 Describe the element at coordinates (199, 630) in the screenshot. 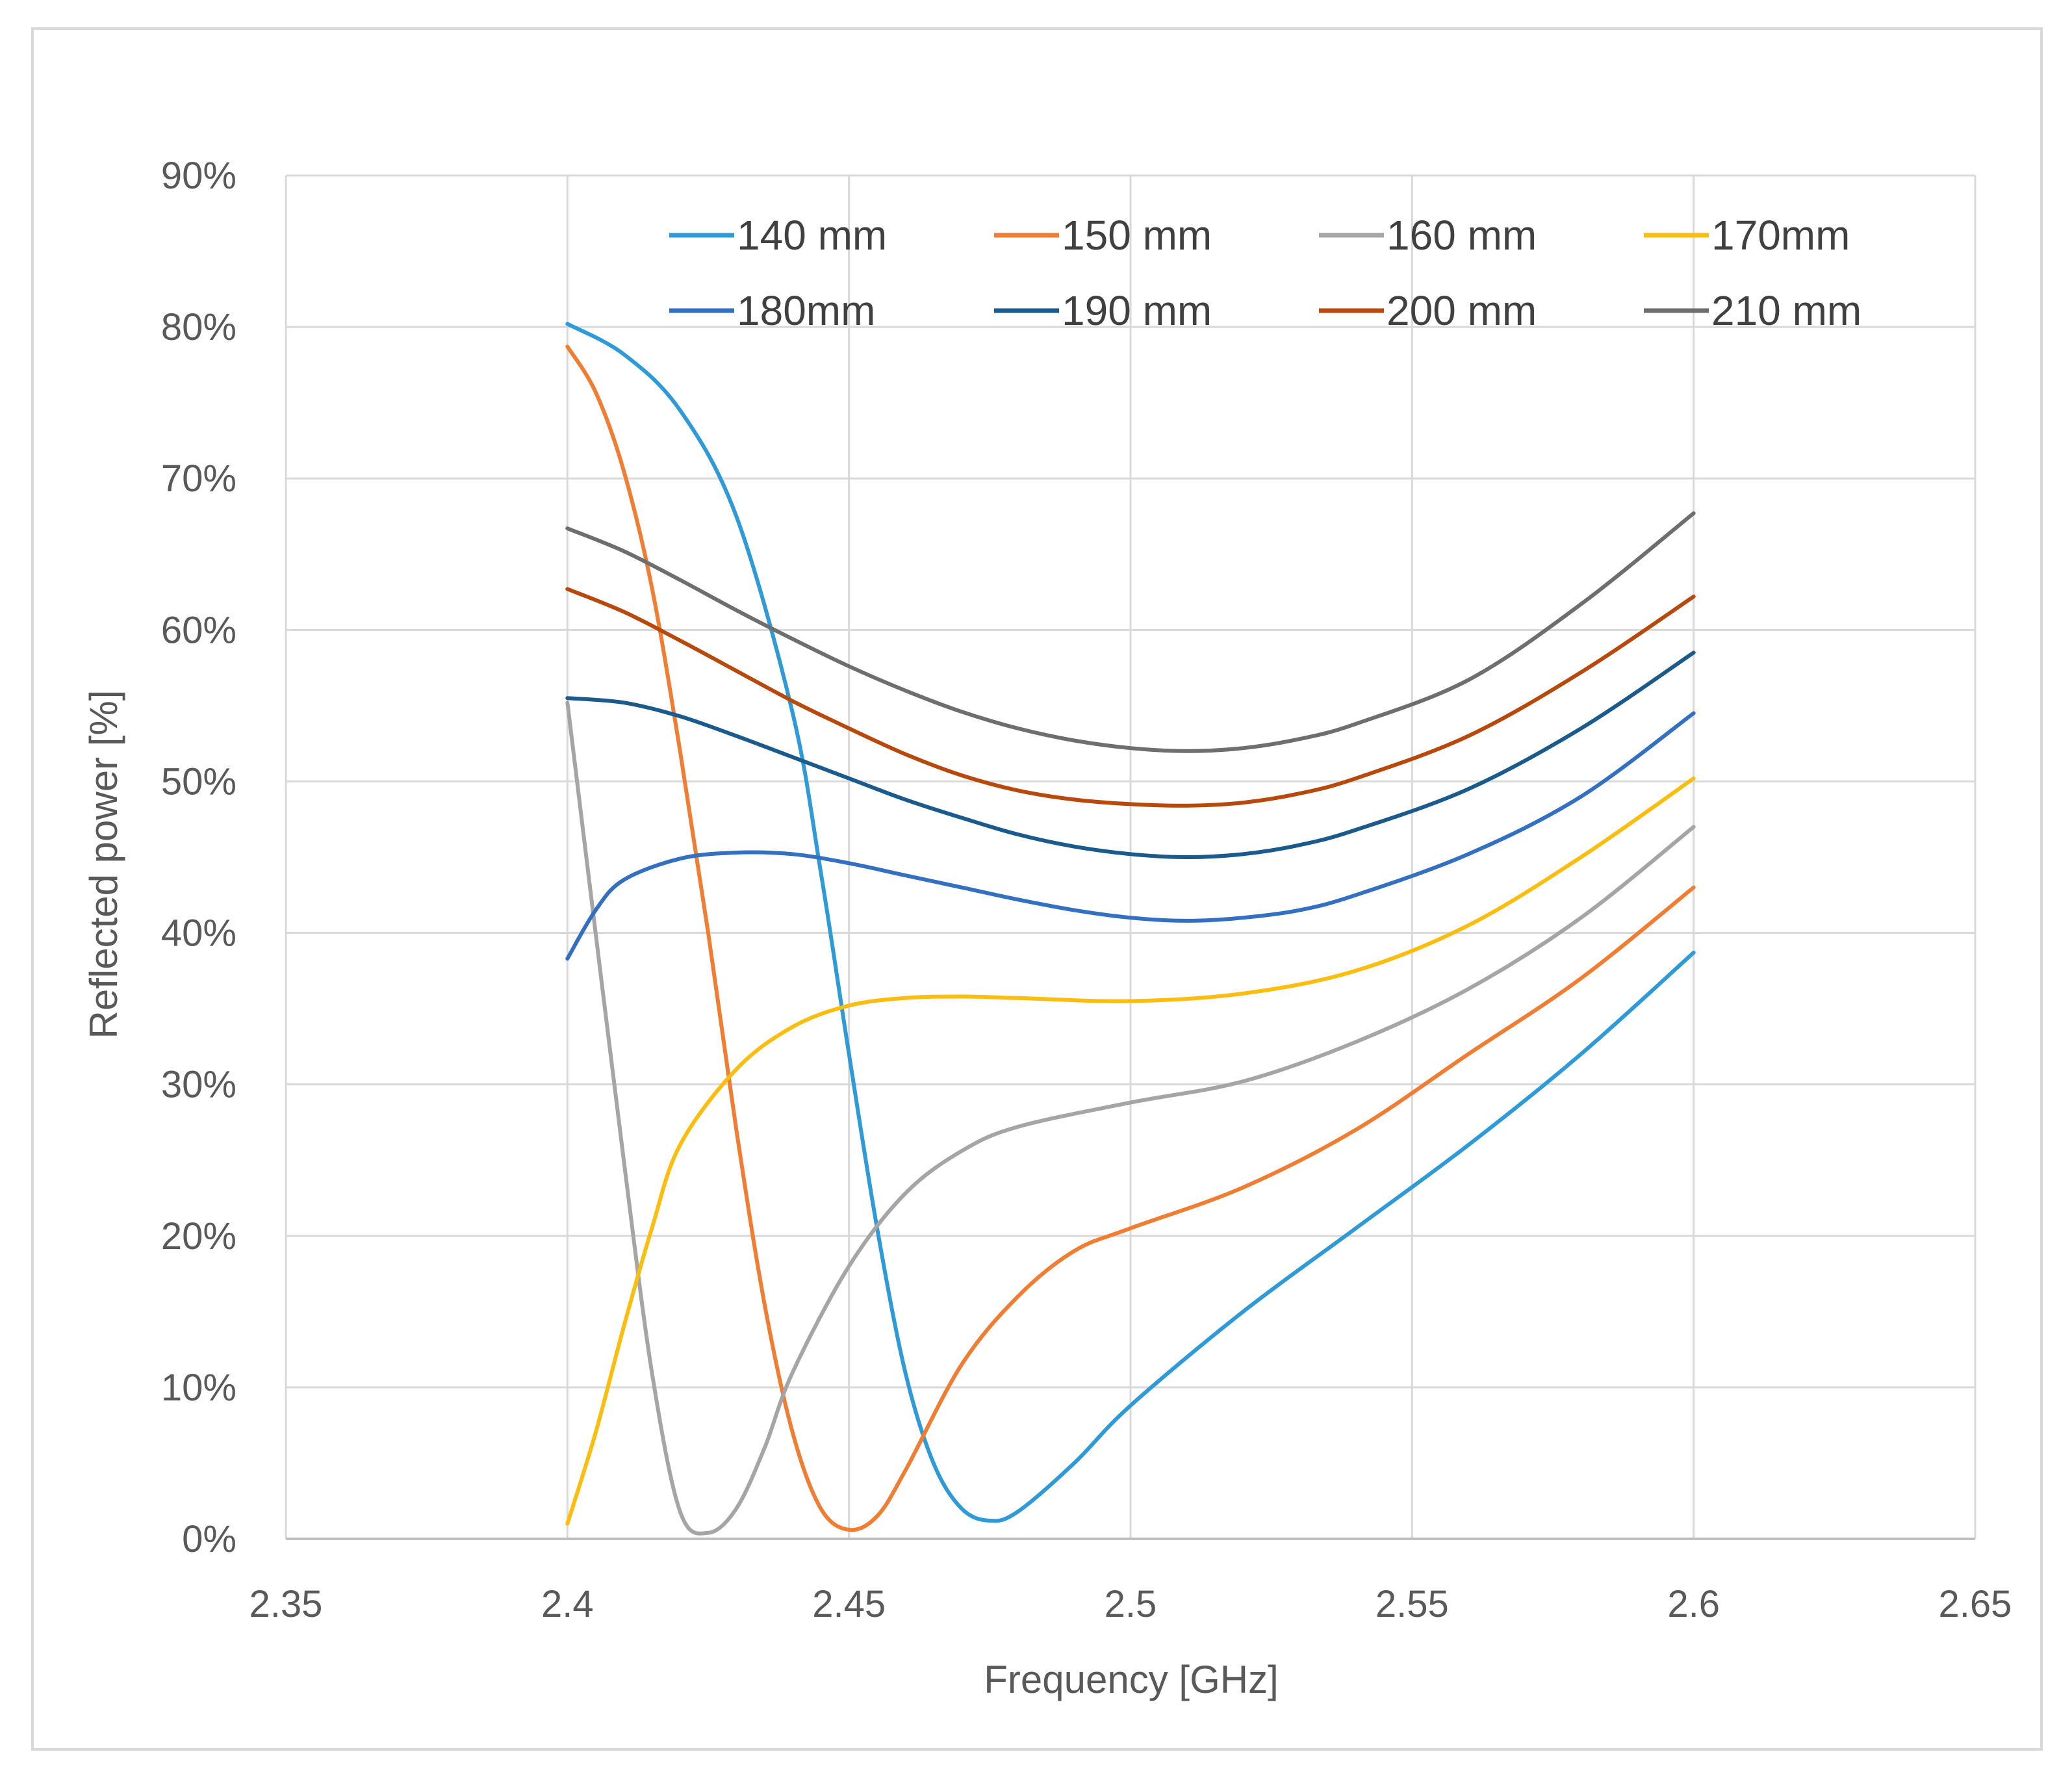

I see `y-tick-label: 60%` at that location.